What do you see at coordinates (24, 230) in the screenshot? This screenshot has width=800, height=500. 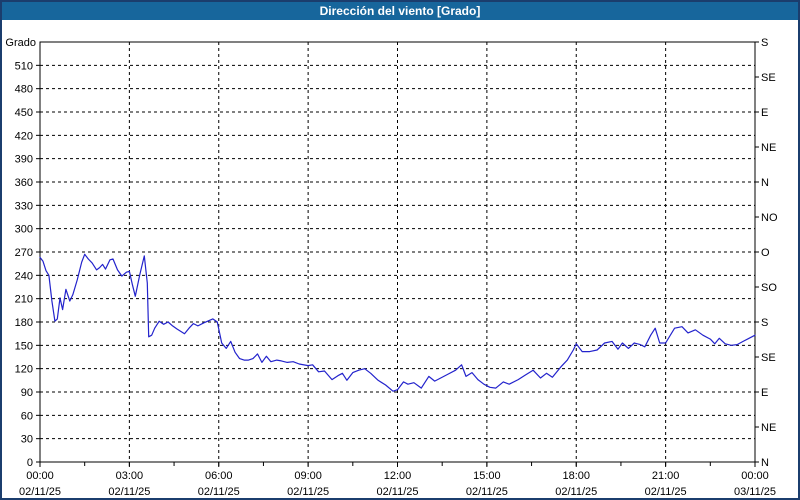 I see `tick-label: 300` at bounding box center [24, 230].